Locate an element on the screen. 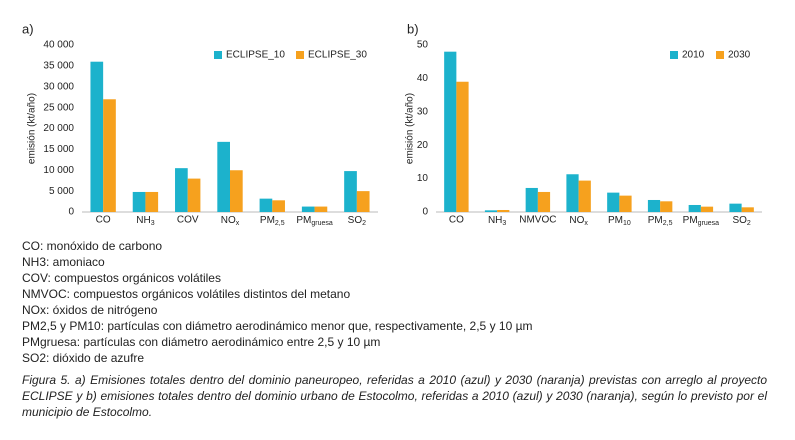  x-tick-label: NMVOC is located at coordinates (537, 220).